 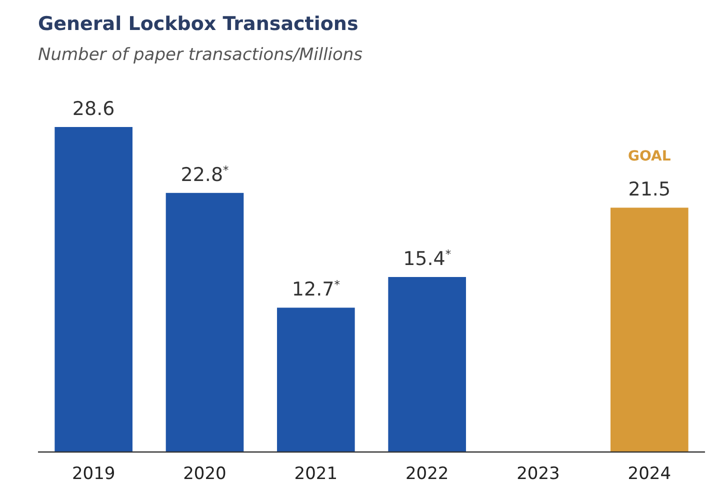 I want to click on data-label: 12.7$^{*}$, so click(x=316, y=289).